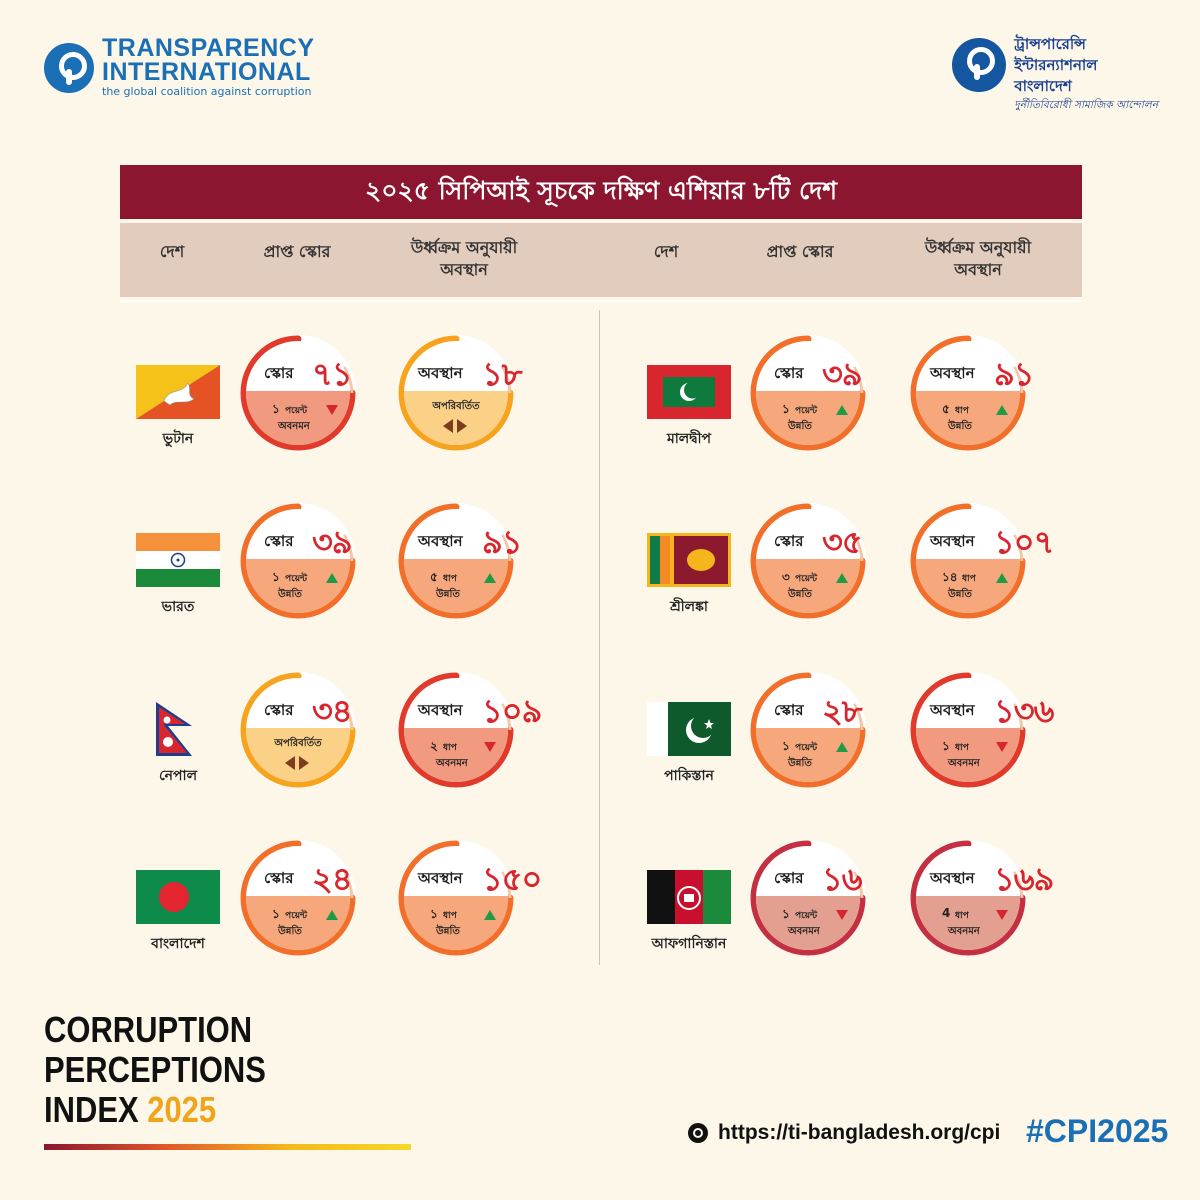 The height and width of the screenshot is (1200, 1200). Describe the element at coordinates (172, 251) in the screenshot. I see `header-country-left: দেশ` at that location.